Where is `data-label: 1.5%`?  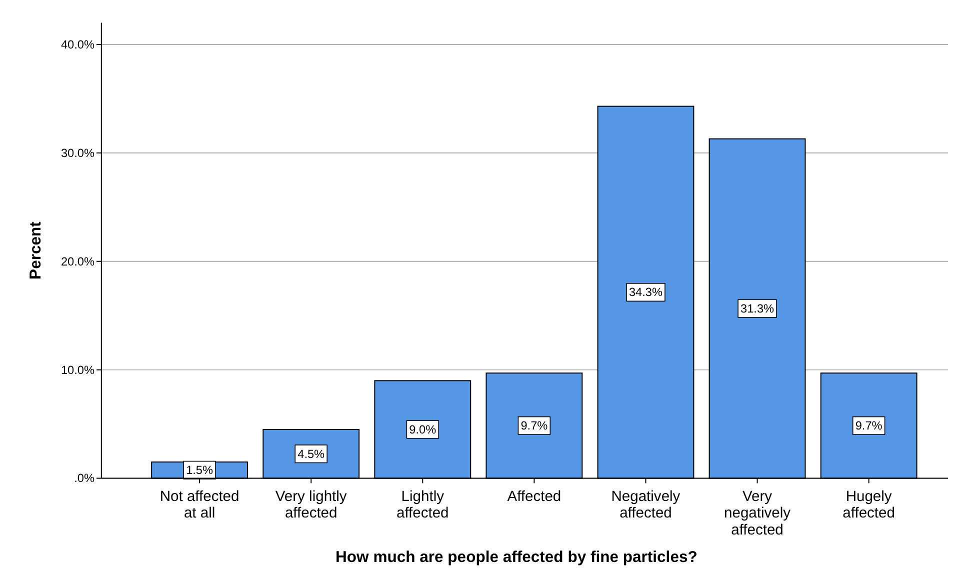 data-label: 1.5% is located at coordinates (200, 470).